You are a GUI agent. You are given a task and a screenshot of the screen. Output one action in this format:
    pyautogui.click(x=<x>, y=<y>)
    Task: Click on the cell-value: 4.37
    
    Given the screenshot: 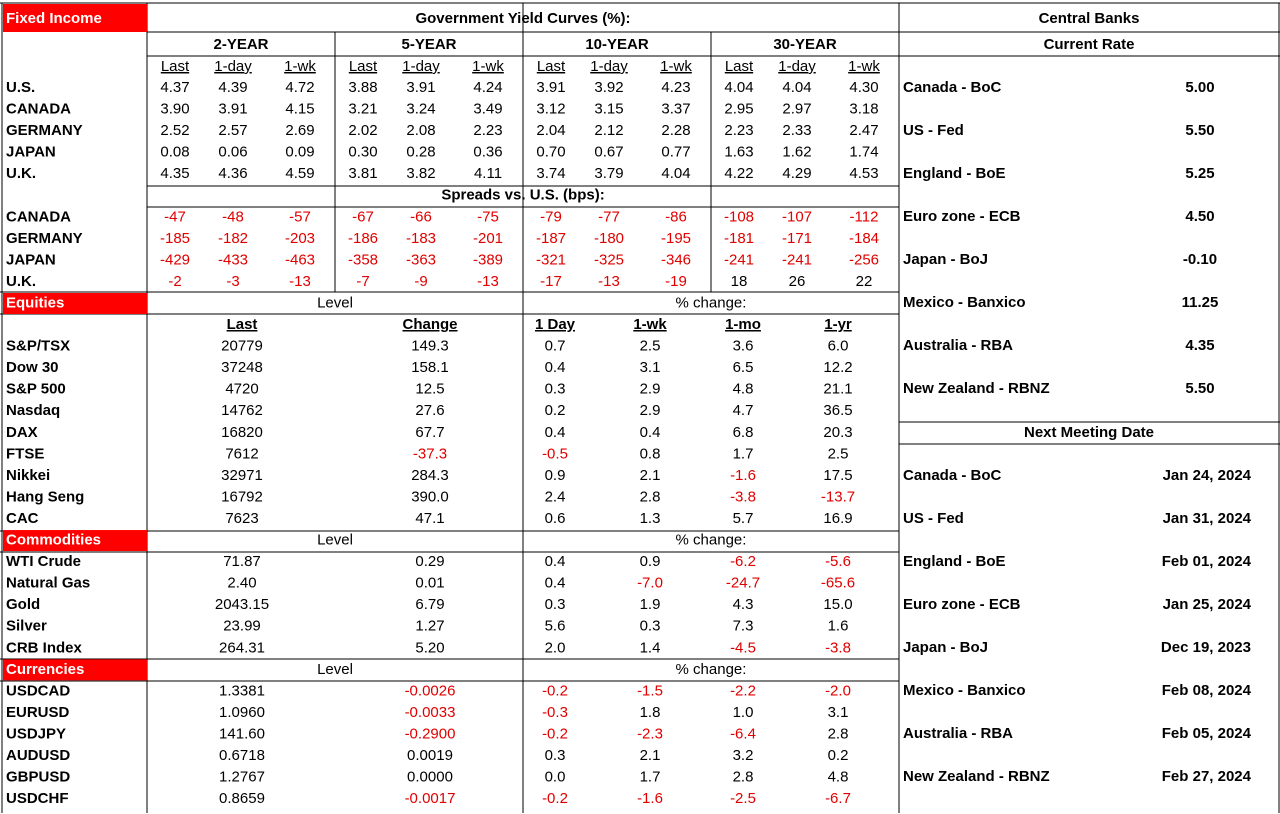 What is the action you would take?
    pyautogui.click(x=174, y=87)
    